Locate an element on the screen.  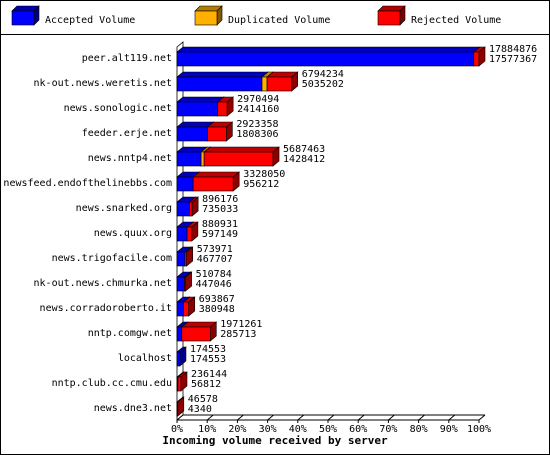
y-tick-label: nk-out.news.chmurka.net is located at coordinates (103, 283).